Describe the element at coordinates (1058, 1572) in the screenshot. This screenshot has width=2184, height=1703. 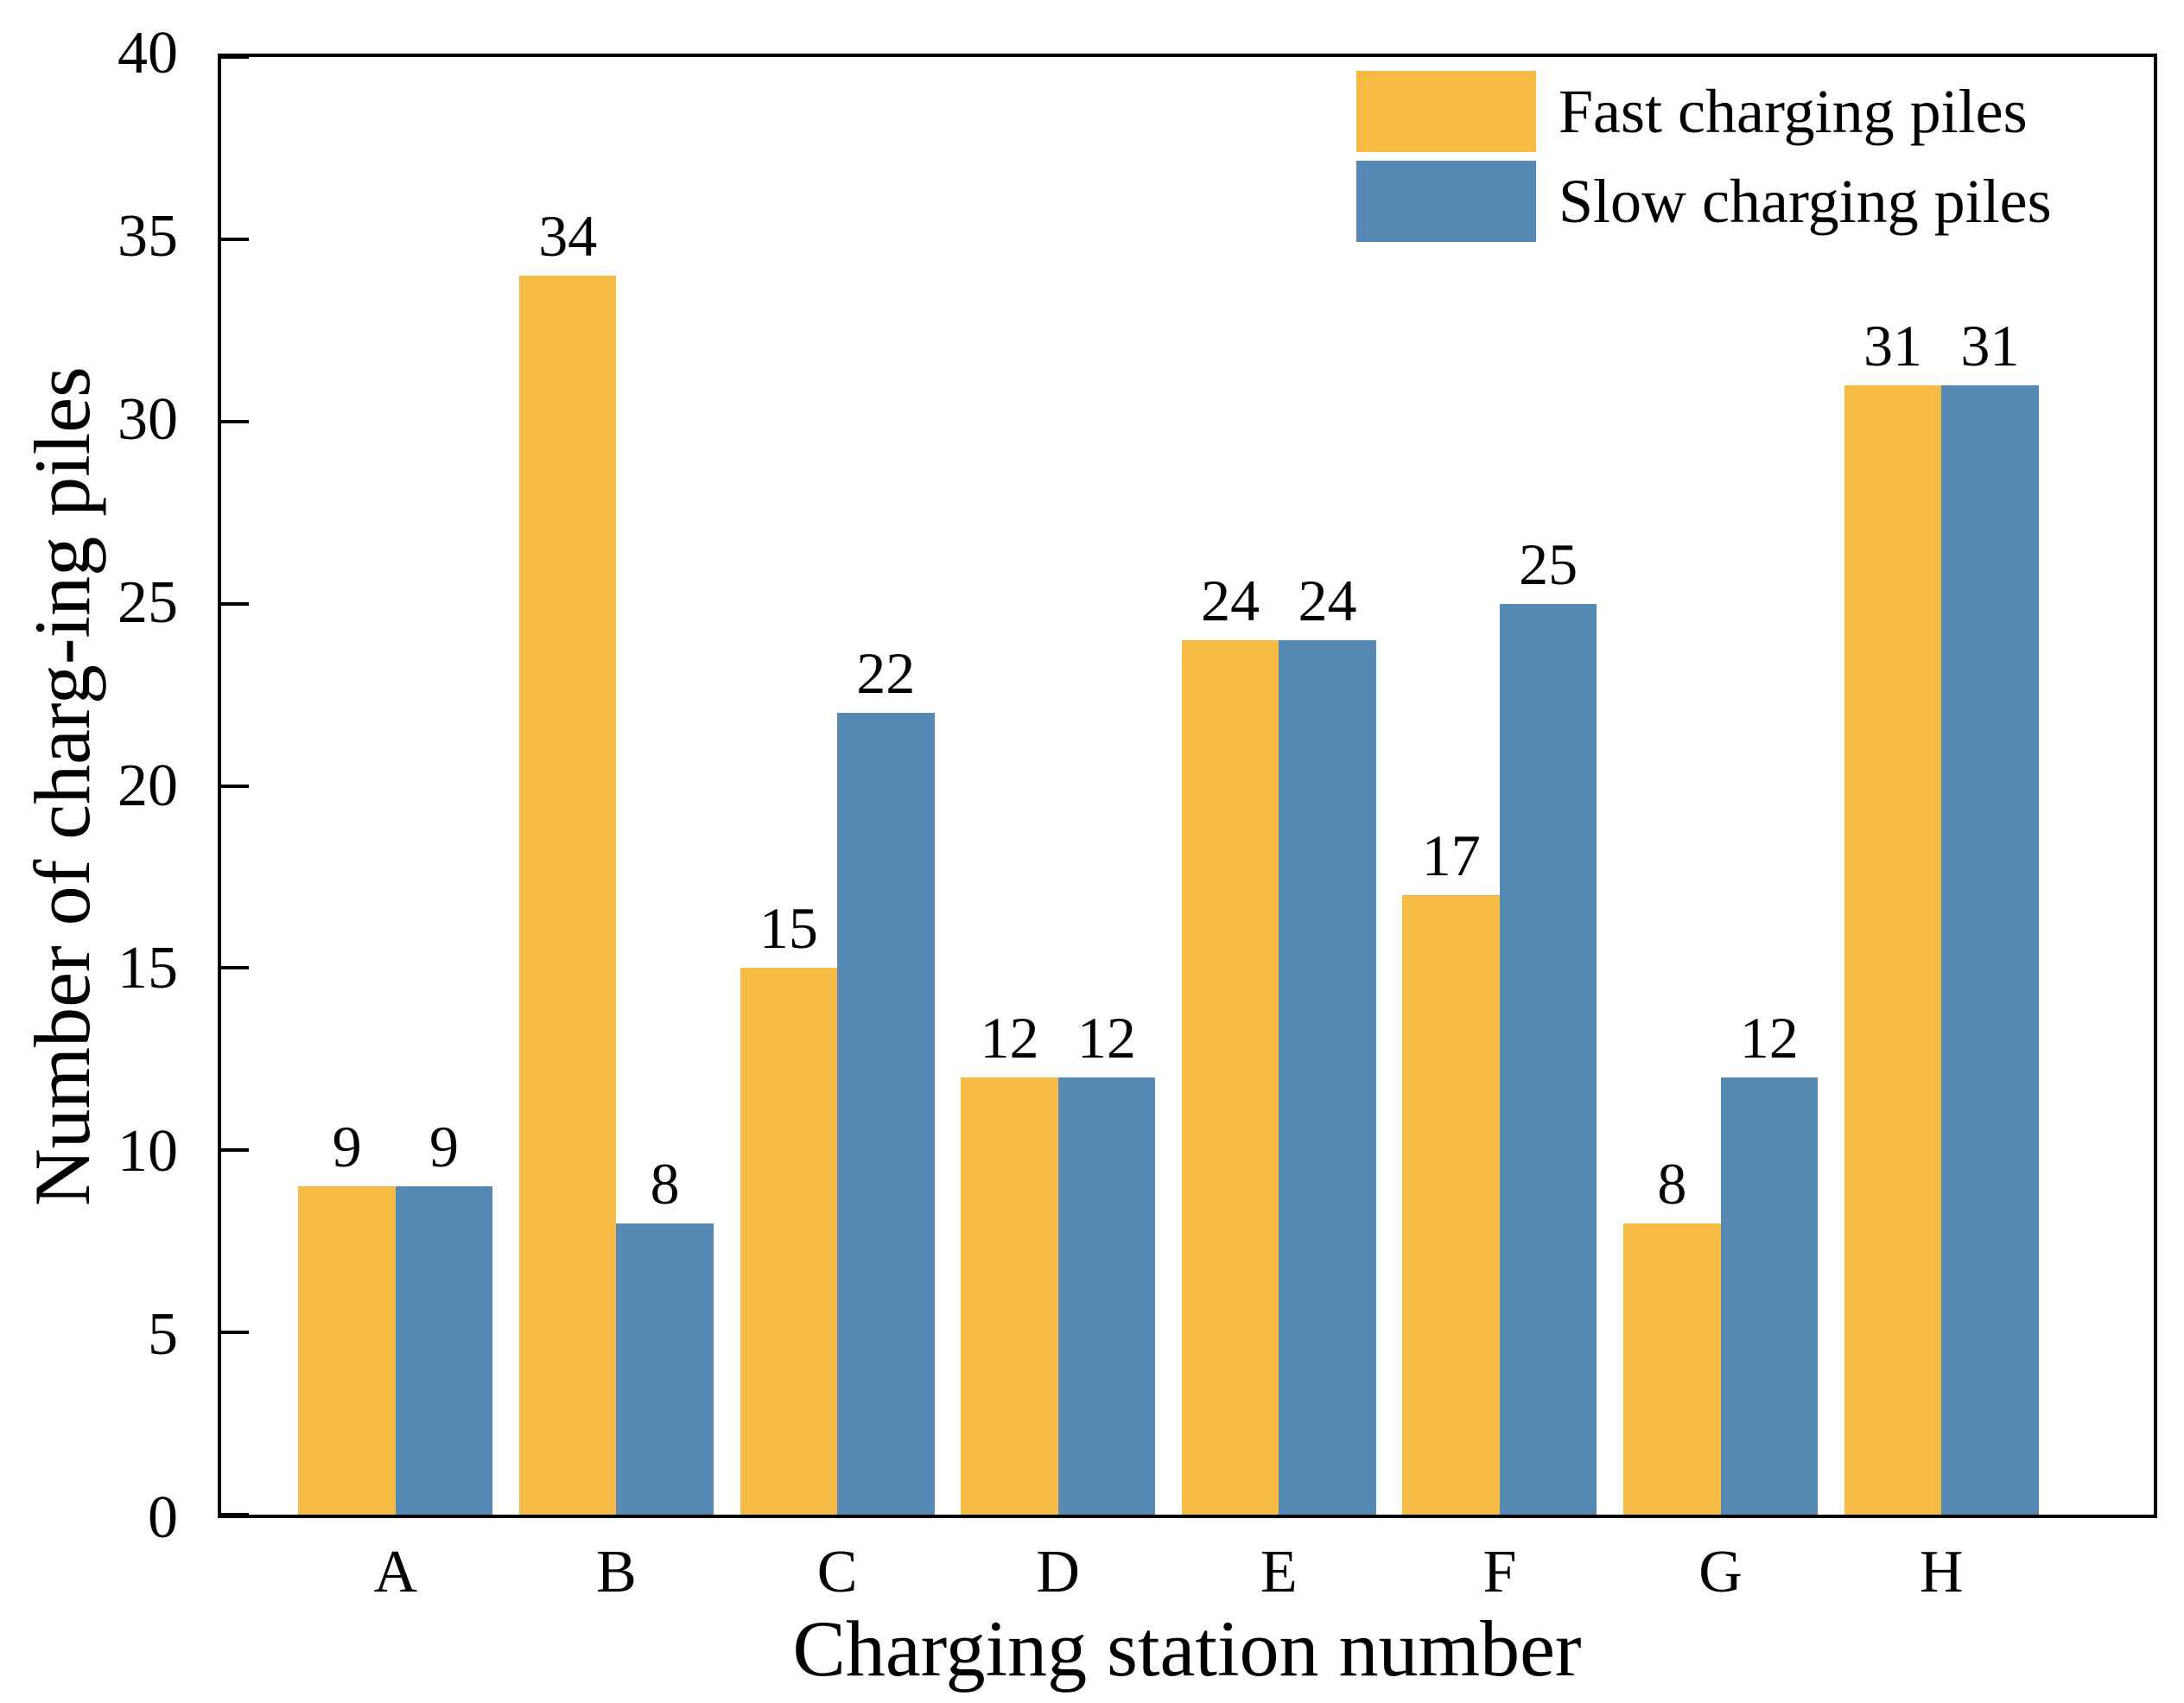
I see `x-tick-label-D: D` at that location.